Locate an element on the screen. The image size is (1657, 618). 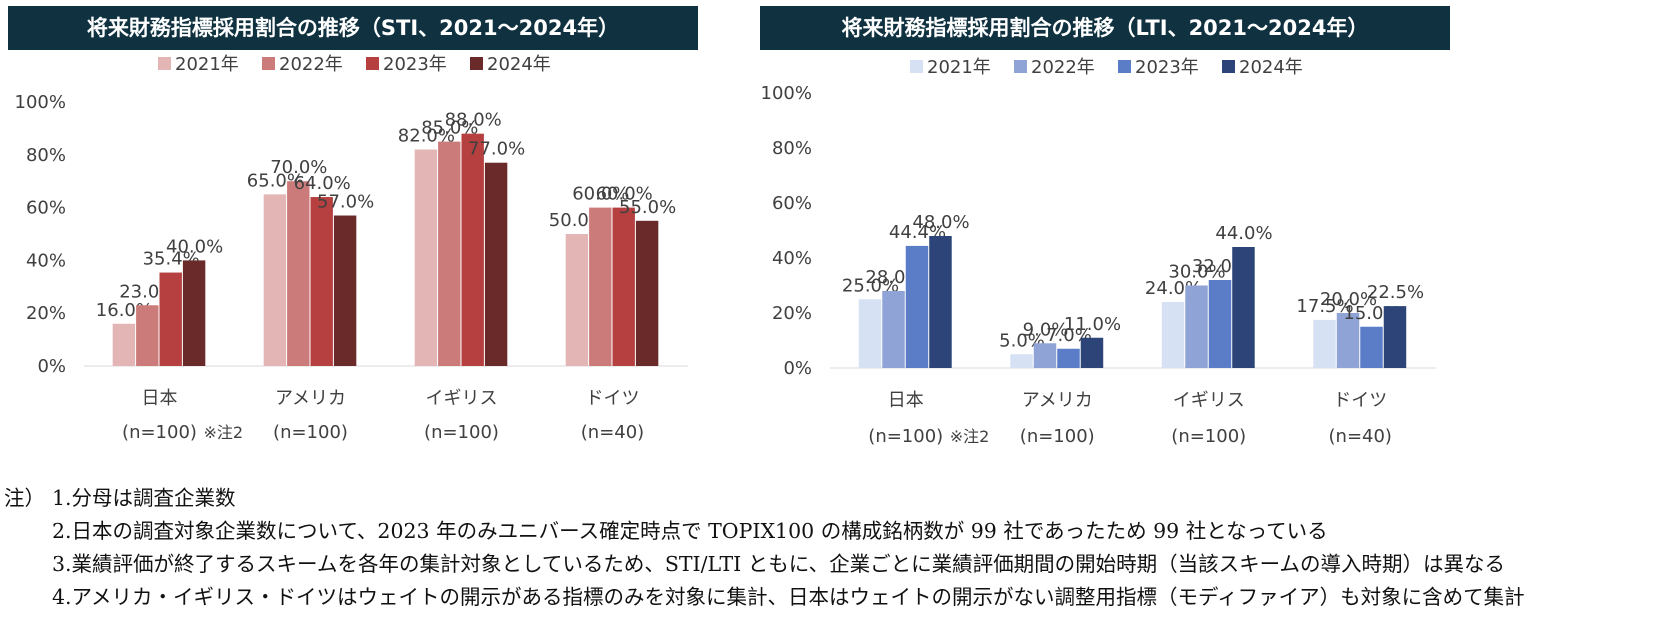
note-prefix: 注） is located at coordinates (24, 498).